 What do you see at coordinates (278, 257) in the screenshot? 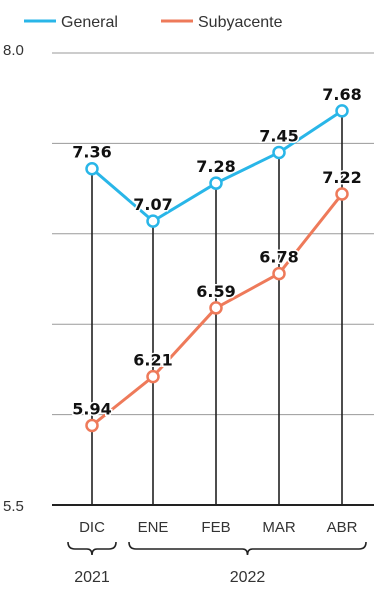
I see `data-label-subyacente-mar: 6.78` at bounding box center [278, 257].